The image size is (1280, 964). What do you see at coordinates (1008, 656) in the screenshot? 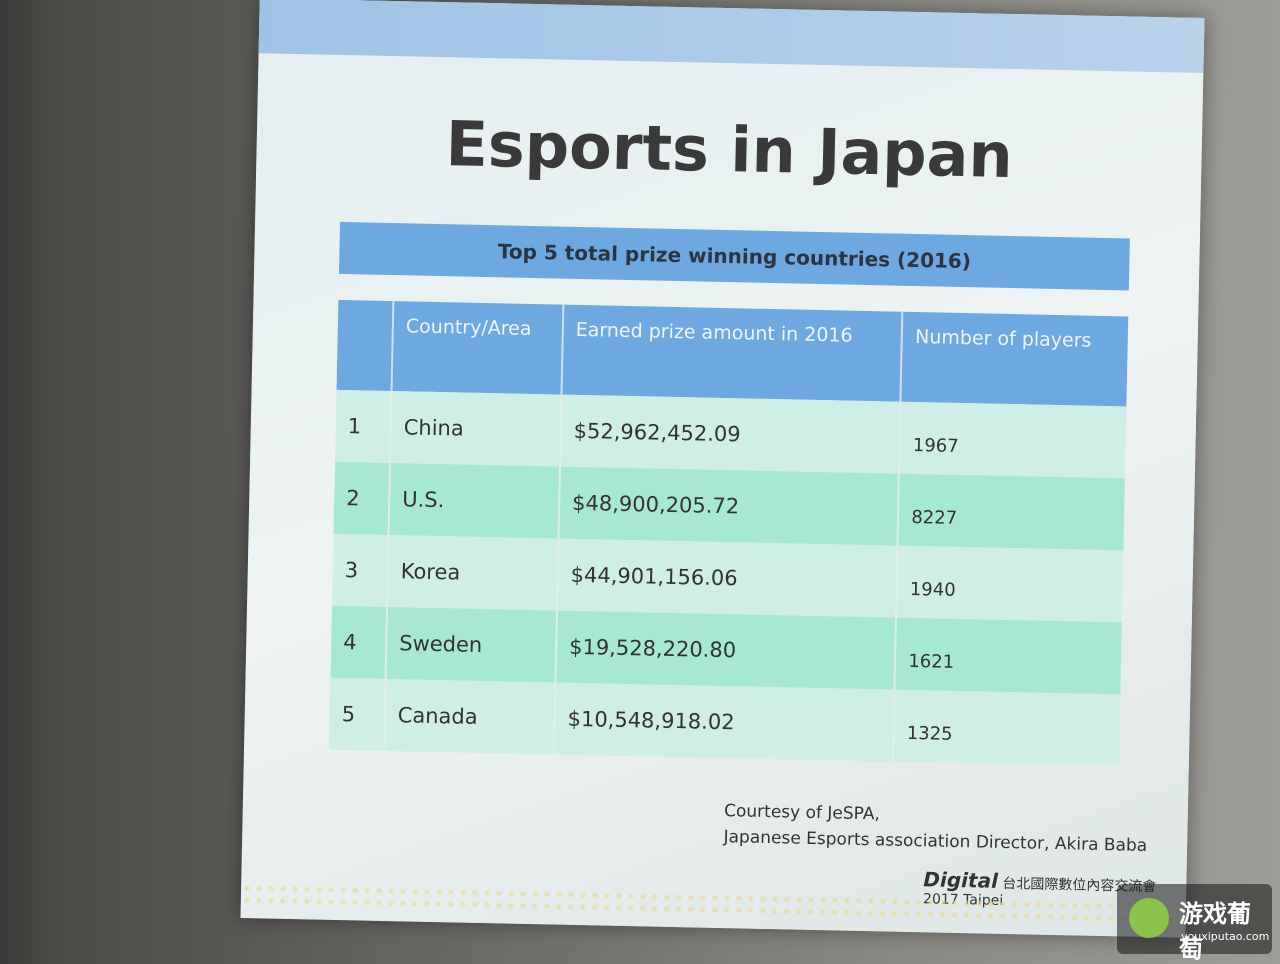
I see `players: 1621` at bounding box center [1008, 656].